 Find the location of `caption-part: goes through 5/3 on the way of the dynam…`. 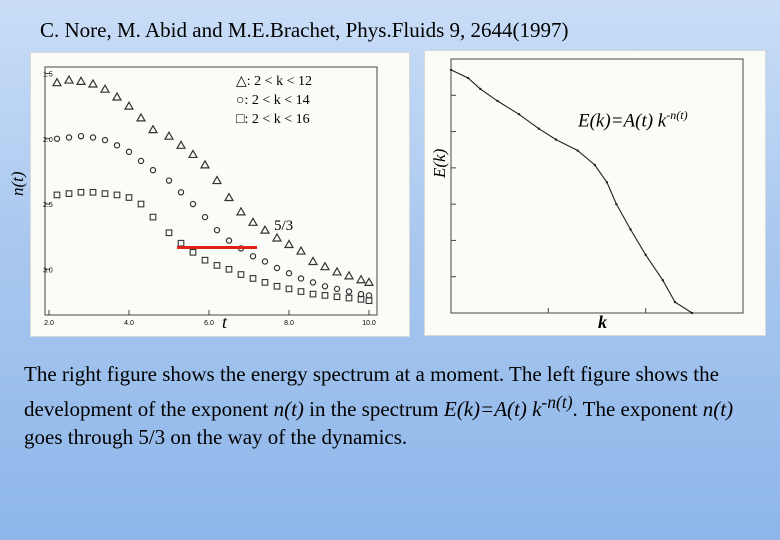

caption-part: goes through 5/3 on the way of the dynam… is located at coordinates (216, 437).